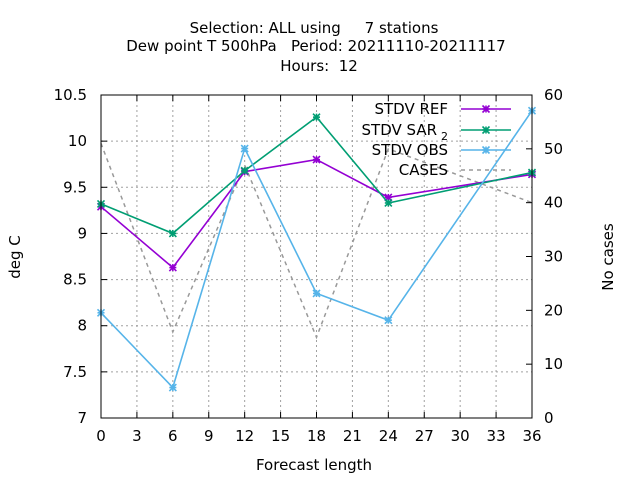  Describe the element at coordinates (531, 436) in the screenshot. I see `x-tick-label: 36` at that location.